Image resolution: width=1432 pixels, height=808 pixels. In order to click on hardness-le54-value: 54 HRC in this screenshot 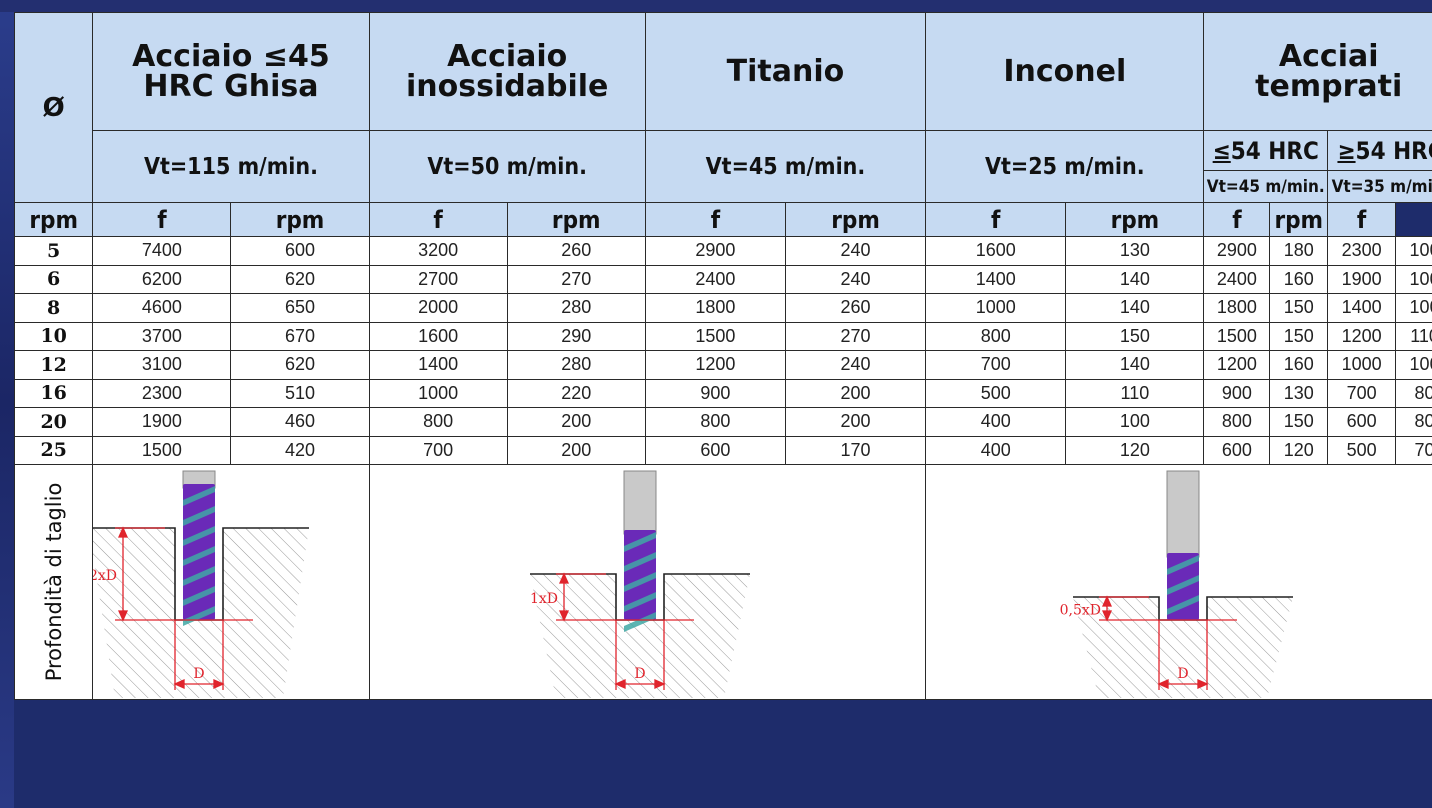, I will do `click(1274, 150)`.